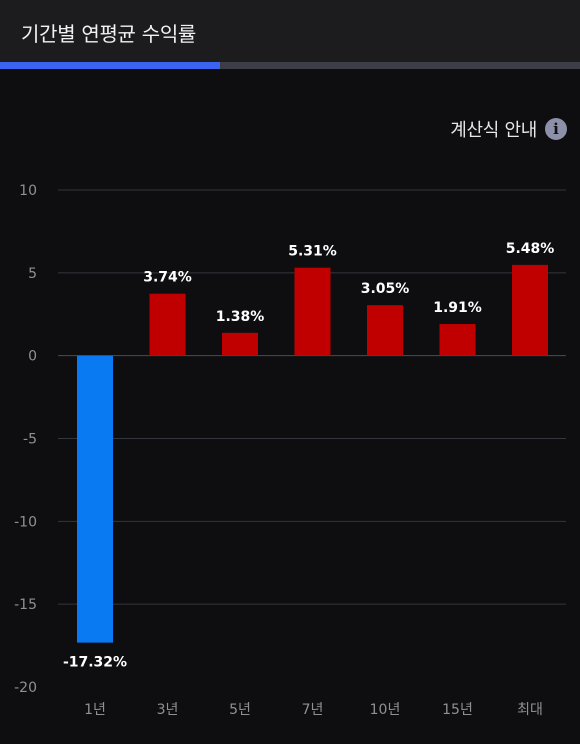 The image size is (580, 744). What do you see at coordinates (30, 440) in the screenshot?
I see `y-tick-label: -5` at bounding box center [30, 440].